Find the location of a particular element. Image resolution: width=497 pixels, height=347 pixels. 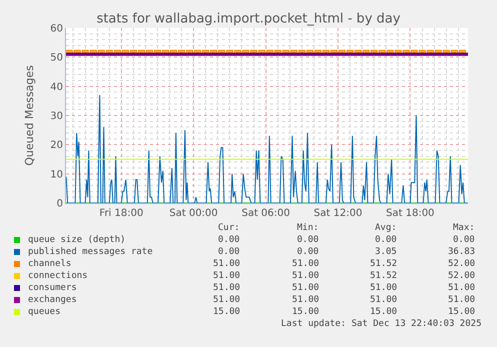

x-tick-label: Sat 12:00 is located at coordinates (338, 213).